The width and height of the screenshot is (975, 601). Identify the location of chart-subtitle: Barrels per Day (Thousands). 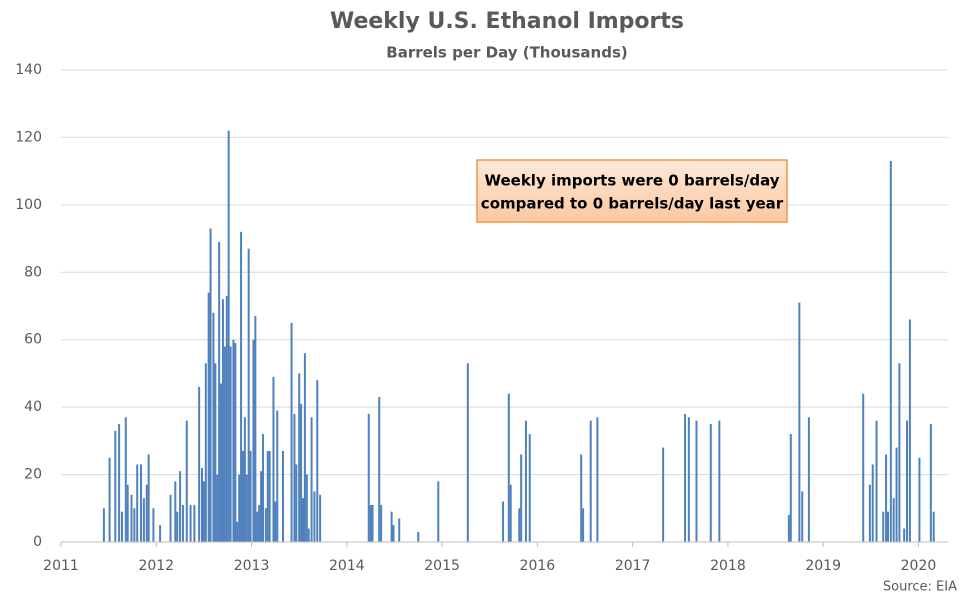
(506, 53).